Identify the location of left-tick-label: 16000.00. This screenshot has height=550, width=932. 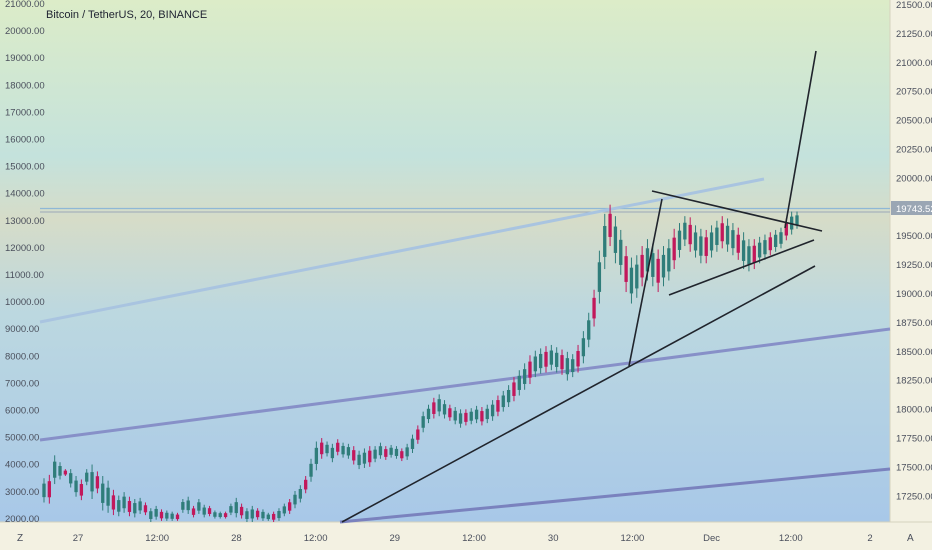
(25, 140).